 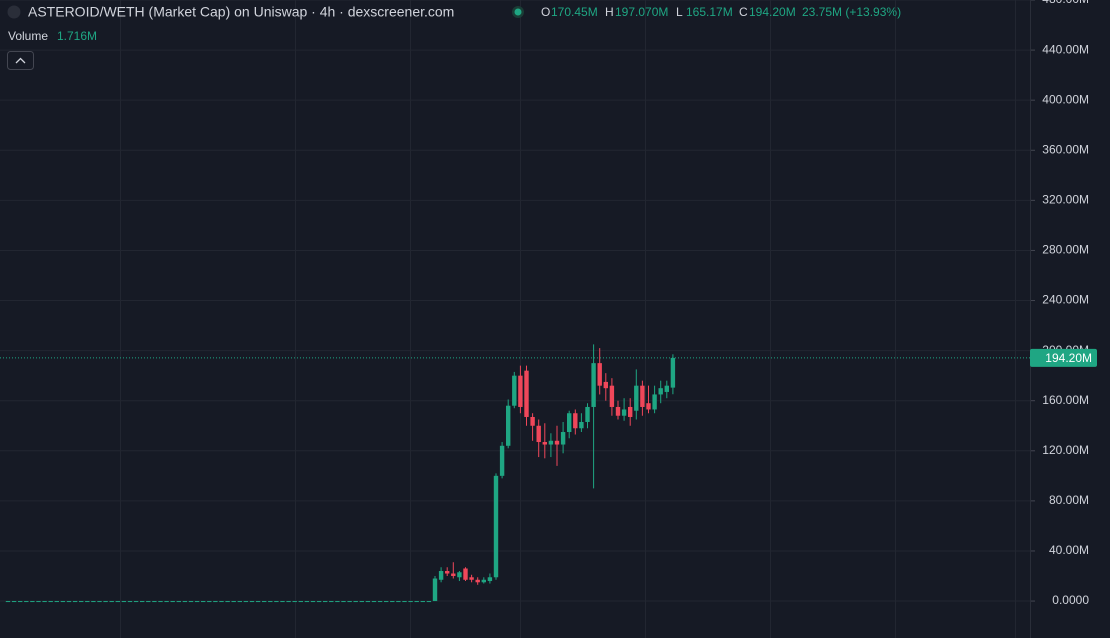 I want to click on y-tick-label: 280.00M, so click(x=1065, y=250).